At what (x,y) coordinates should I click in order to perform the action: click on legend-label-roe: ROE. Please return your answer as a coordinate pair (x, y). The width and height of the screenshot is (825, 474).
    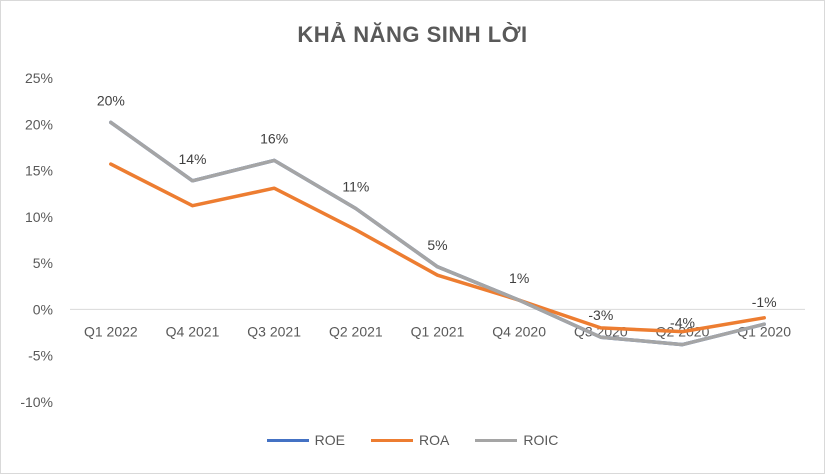
    Looking at the image, I should click on (329, 440).